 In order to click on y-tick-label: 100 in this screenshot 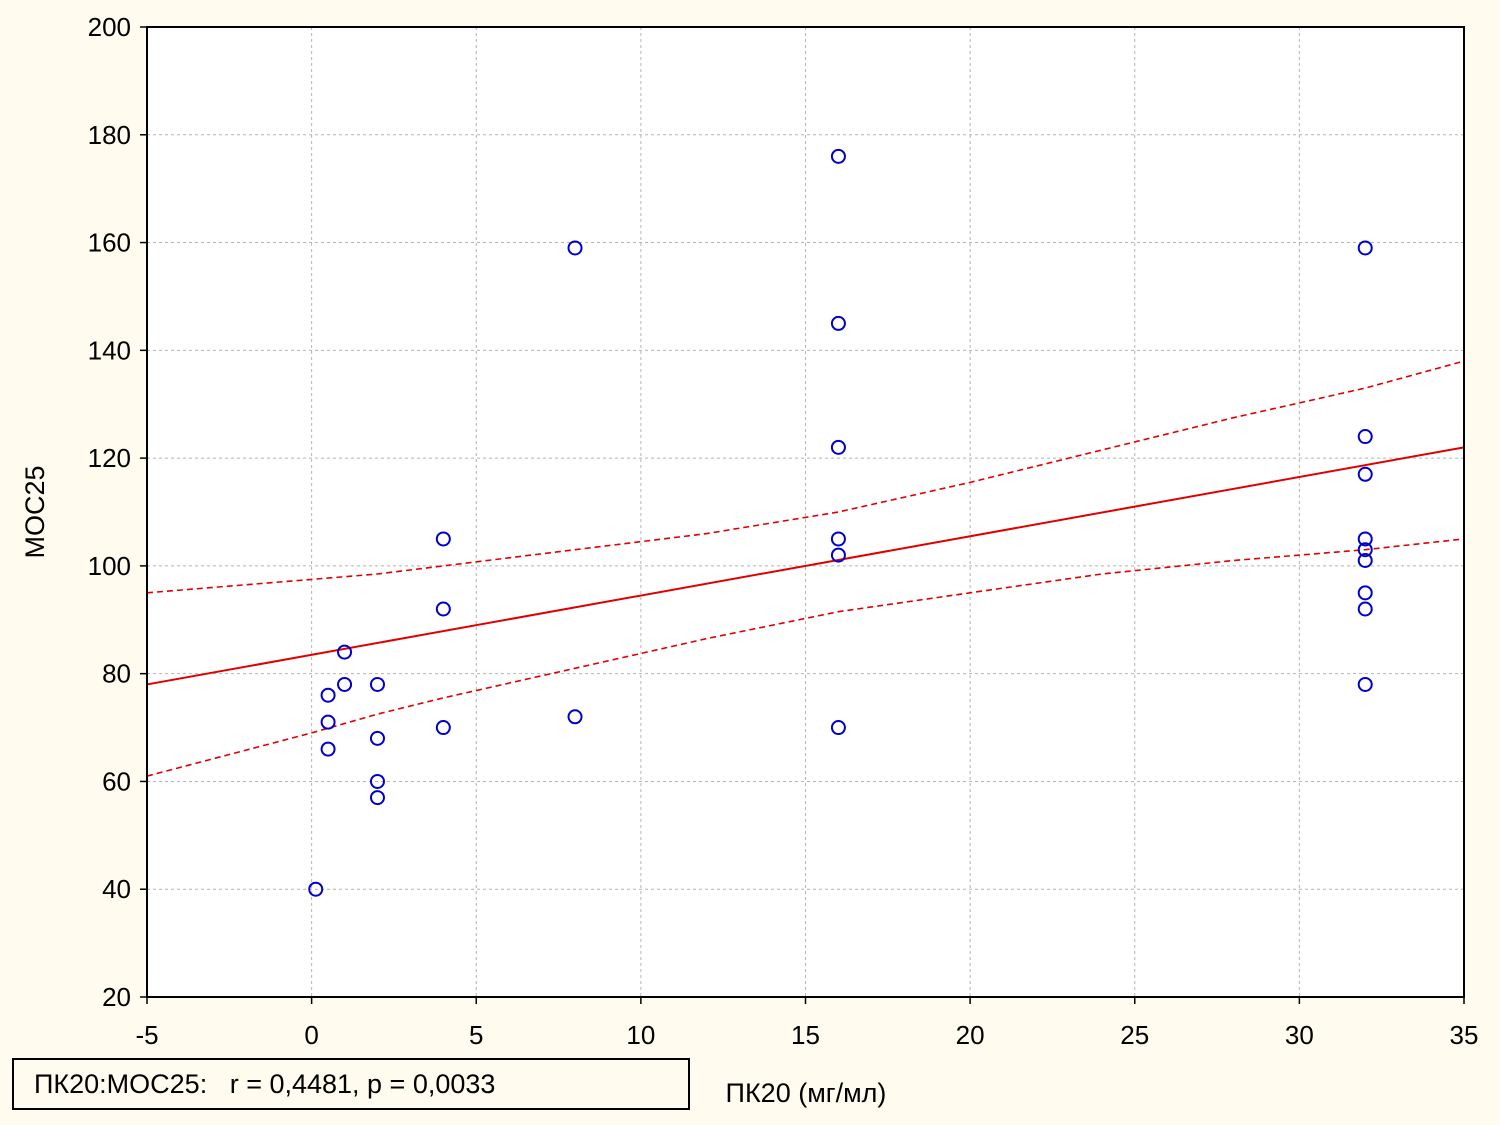, I will do `click(109, 566)`.